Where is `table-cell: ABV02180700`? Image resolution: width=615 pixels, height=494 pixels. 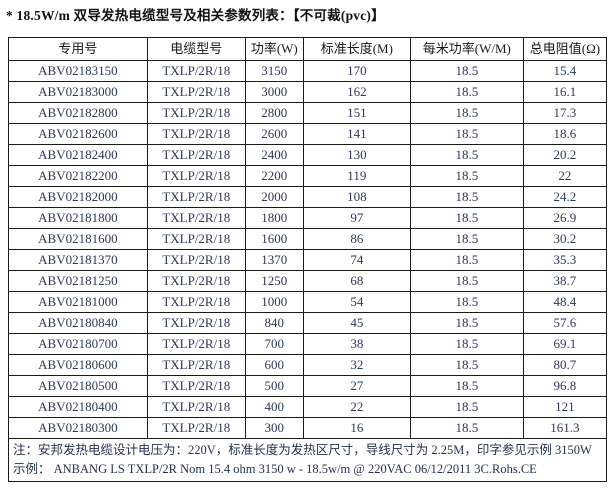 table-cell: ABV02180700 is located at coordinates (78, 344).